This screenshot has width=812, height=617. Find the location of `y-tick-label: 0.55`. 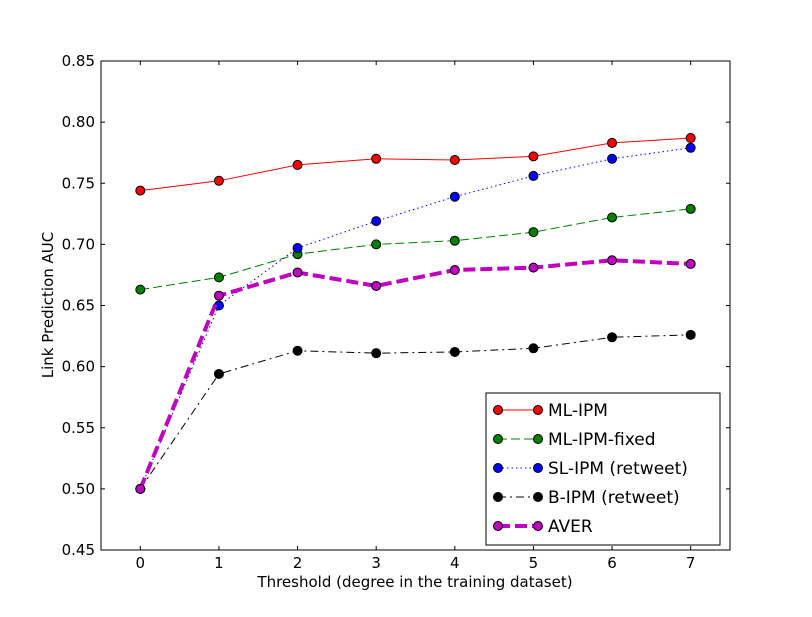

y-tick-label: 0.55 is located at coordinates (78, 428).